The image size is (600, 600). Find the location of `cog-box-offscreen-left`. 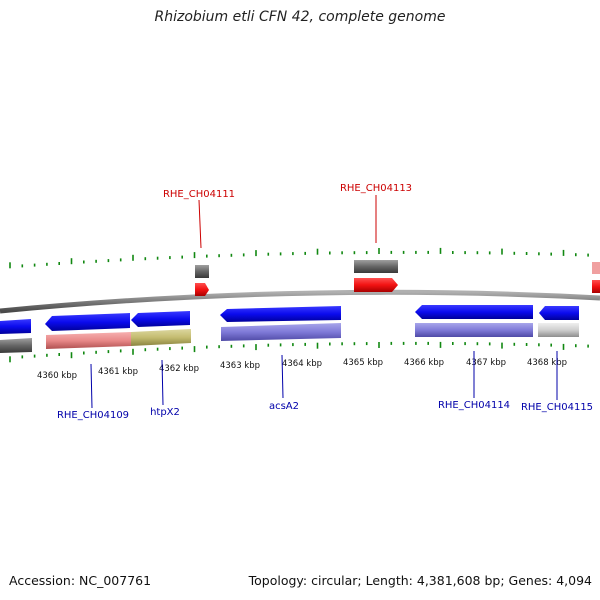

cog-box-offscreen-left is located at coordinates (16, 345).